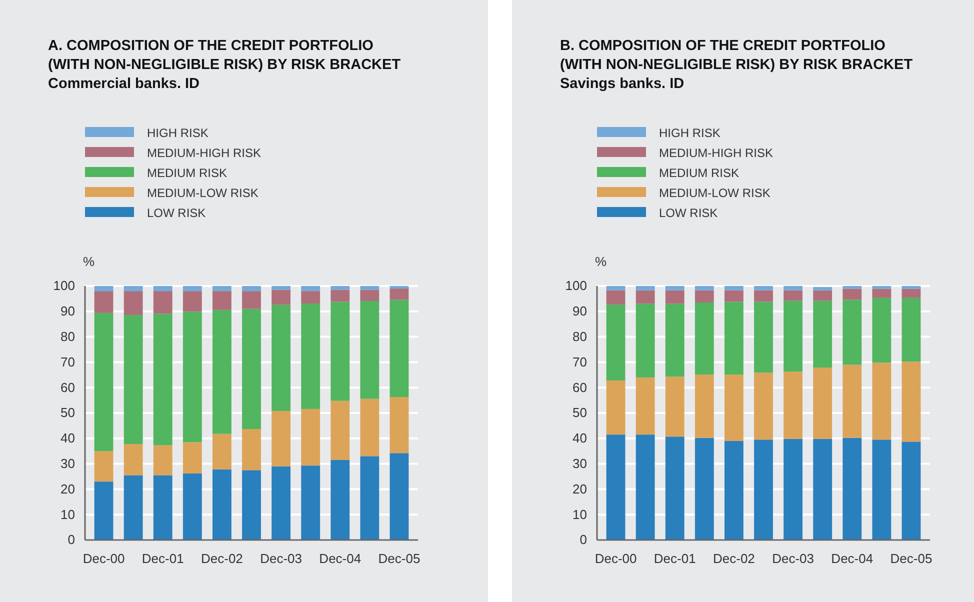 The image size is (974, 602). What do you see at coordinates (221, 558) in the screenshot?
I see `x-tick-label: Dec-02` at bounding box center [221, 558].